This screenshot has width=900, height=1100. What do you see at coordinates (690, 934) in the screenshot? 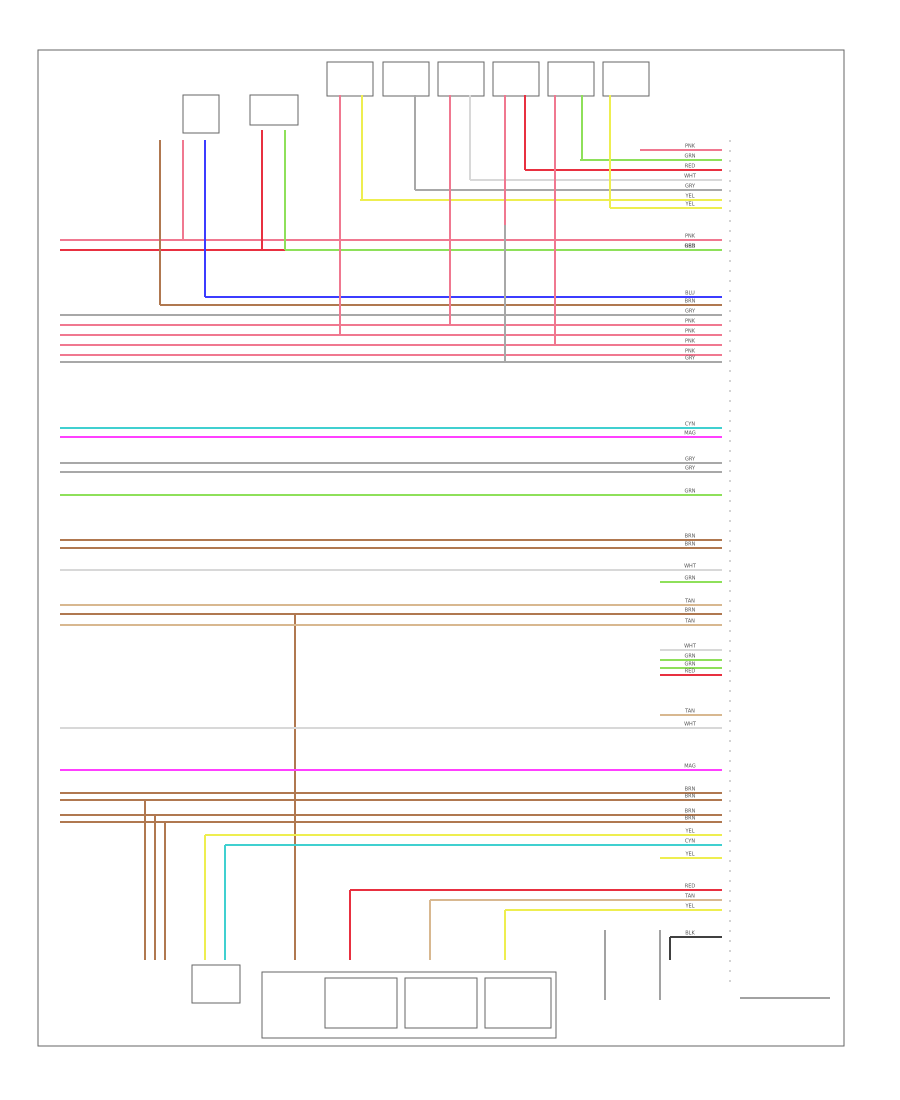
I see `wire-color-label: BLK` at bounding box center [690, 934].